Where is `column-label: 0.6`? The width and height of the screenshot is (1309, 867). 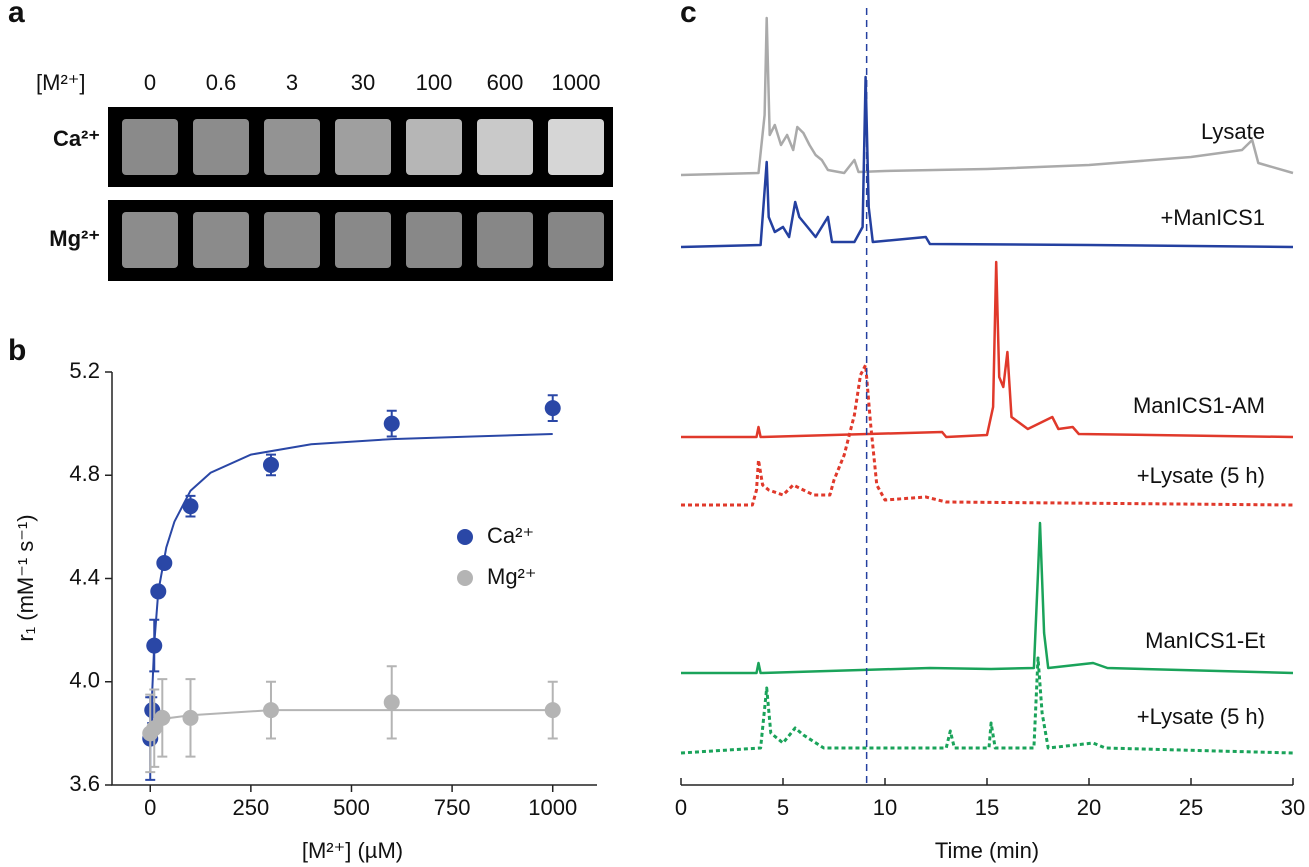
column-label: 0.6 is located at coordinates (221, 82).